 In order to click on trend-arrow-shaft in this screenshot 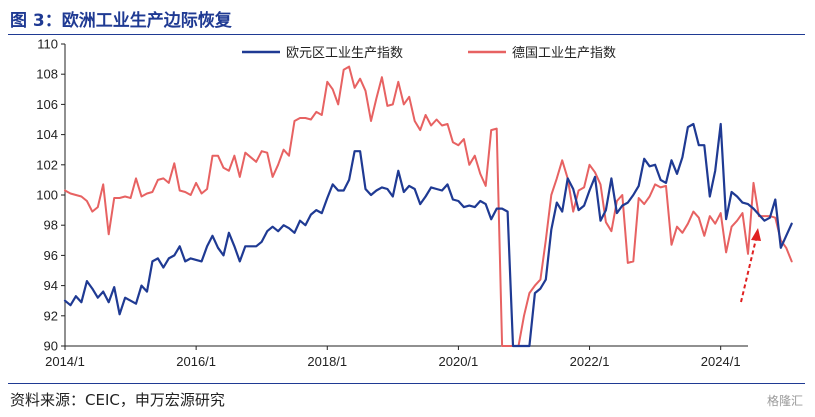, I will do `click(748, 270)`.